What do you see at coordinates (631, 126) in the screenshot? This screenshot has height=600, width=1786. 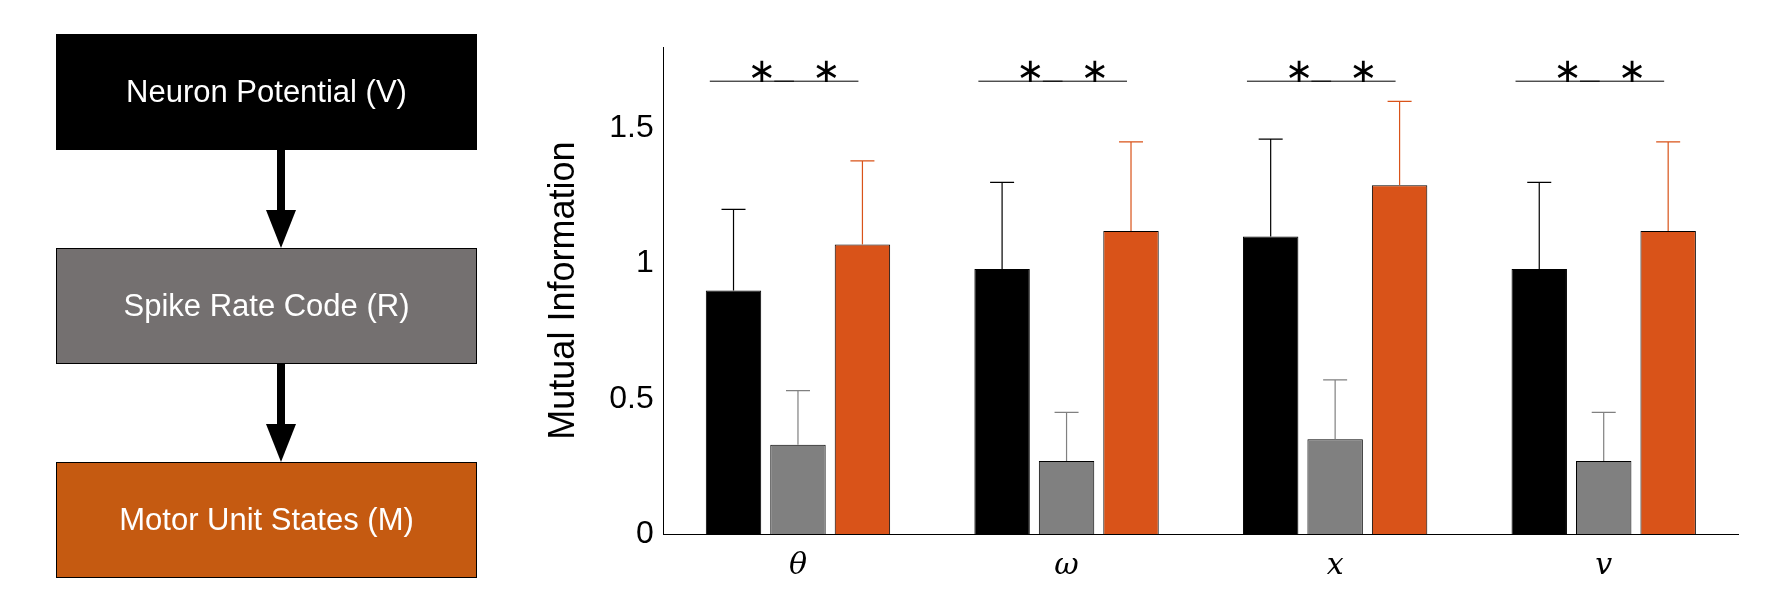 I see `y-tick-label: 1.5` at bounding box center [631, 126].